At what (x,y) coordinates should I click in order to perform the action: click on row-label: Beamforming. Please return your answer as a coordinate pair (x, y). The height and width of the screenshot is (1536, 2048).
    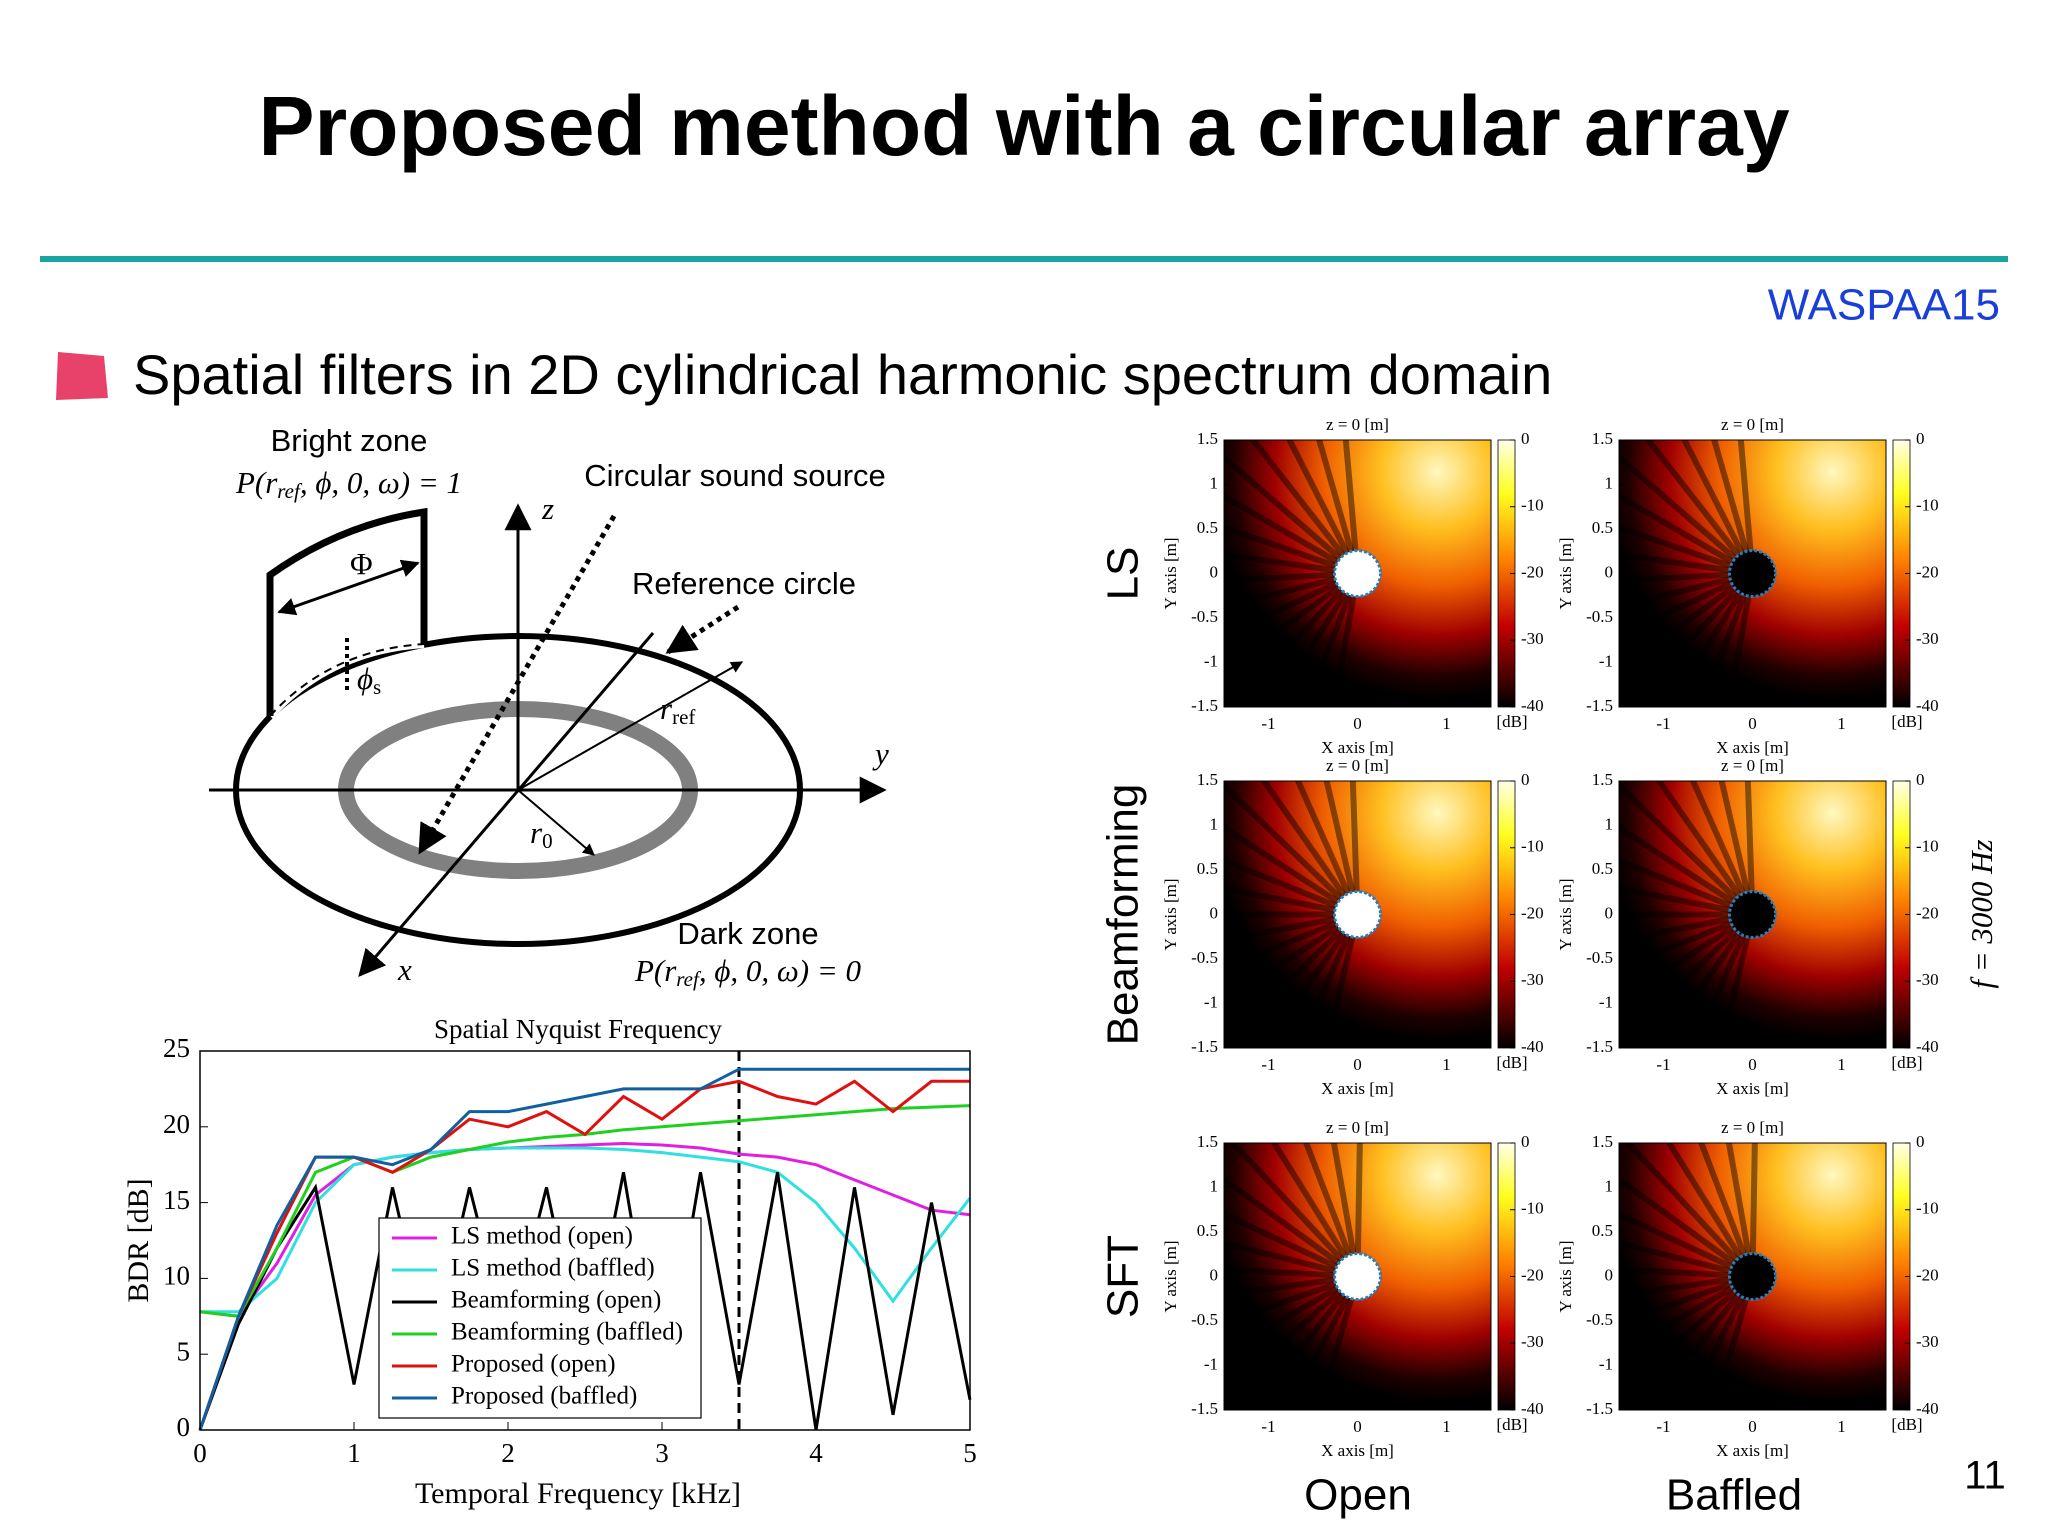
    Looking at the image, I should click on (1123, 915).